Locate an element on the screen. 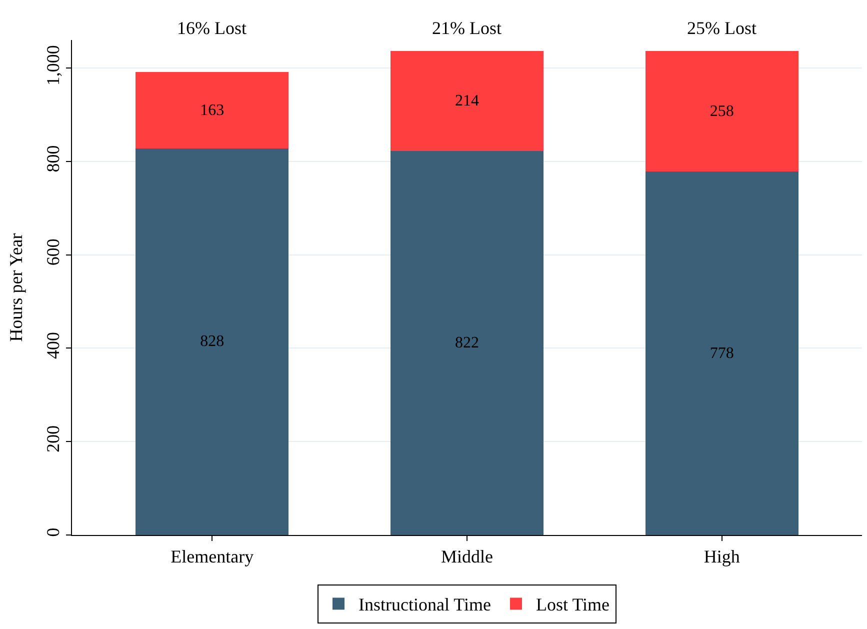 Image resolution: width=867 pixels, height=629 pixels. data-label: 828 is located at coordinates (212, 341).